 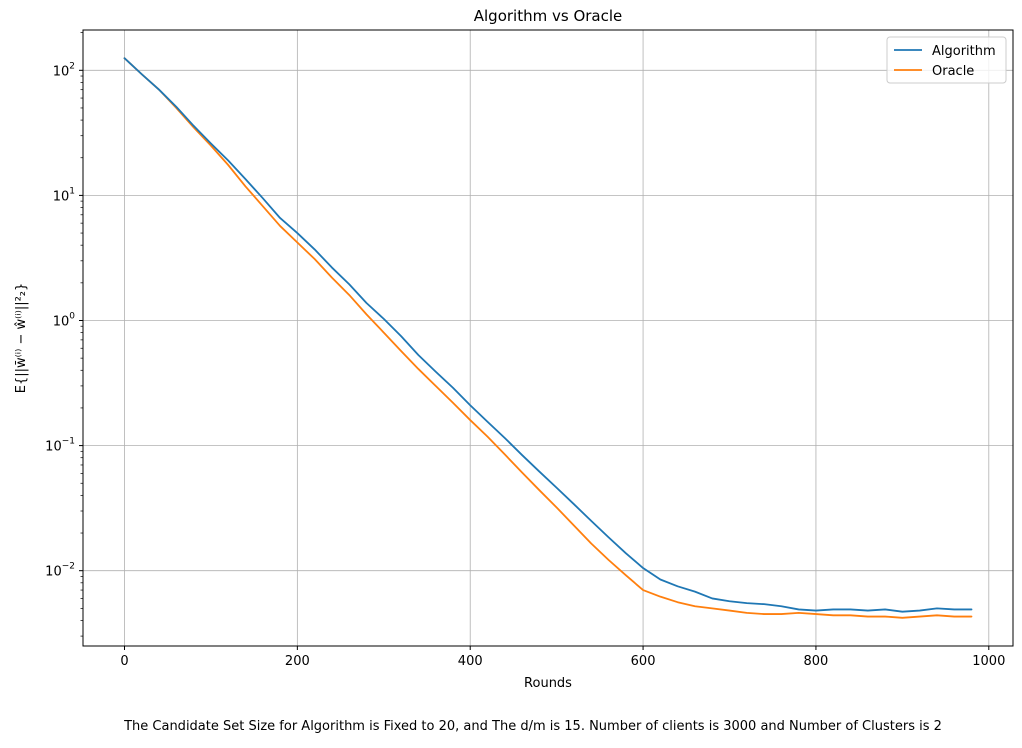 I want to click on y-axis-label: E{||w̄⁽ⁱ⁾ − ŵ⁽ⁱ⁾||²₂}, so click(x=21, y=338).